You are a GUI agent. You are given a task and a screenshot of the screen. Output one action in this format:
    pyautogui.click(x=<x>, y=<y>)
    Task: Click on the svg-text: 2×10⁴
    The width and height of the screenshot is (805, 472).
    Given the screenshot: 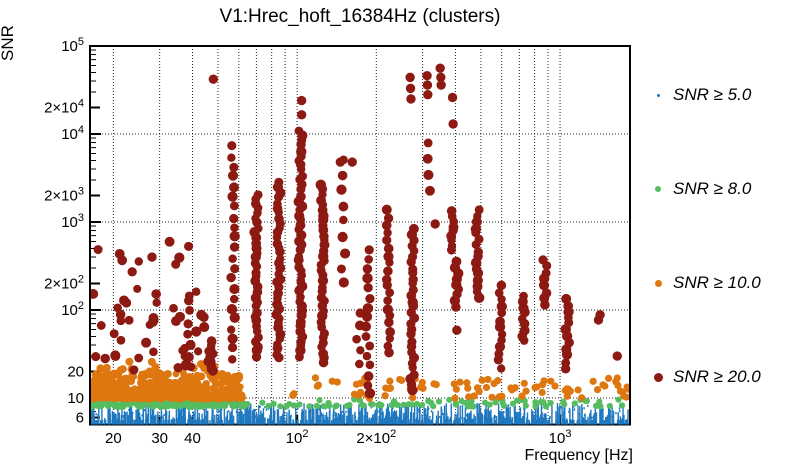 What is the action you would take?
    pyautogui.click(x=64, y=107)
    